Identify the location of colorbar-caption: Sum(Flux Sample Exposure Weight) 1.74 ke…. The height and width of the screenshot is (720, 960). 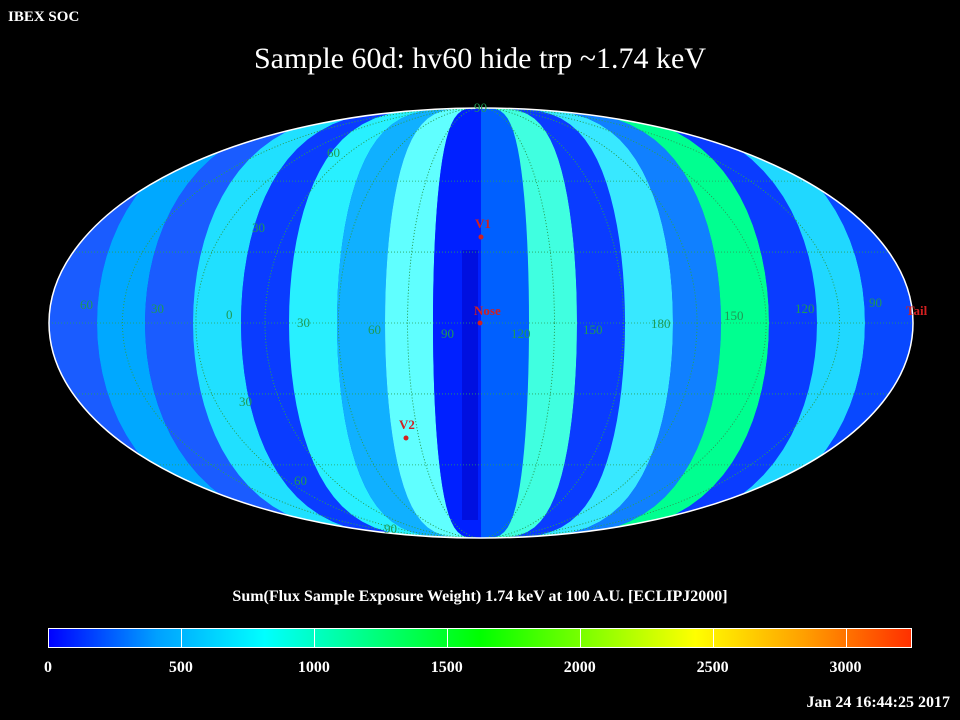
(480, 596).